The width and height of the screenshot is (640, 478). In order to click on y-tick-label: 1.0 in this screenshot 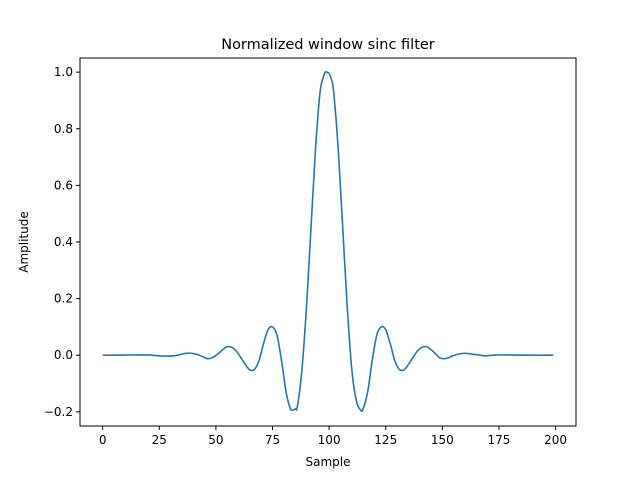, I will do `click(63, 72)`.